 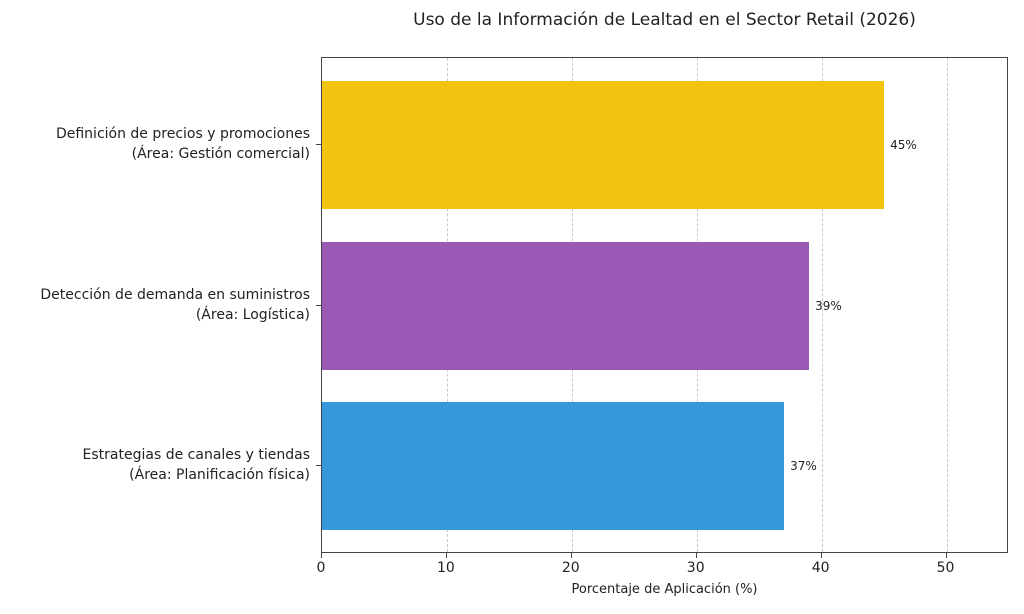 I want to click on x-tick-label: 10, so click(x=445, y=568).